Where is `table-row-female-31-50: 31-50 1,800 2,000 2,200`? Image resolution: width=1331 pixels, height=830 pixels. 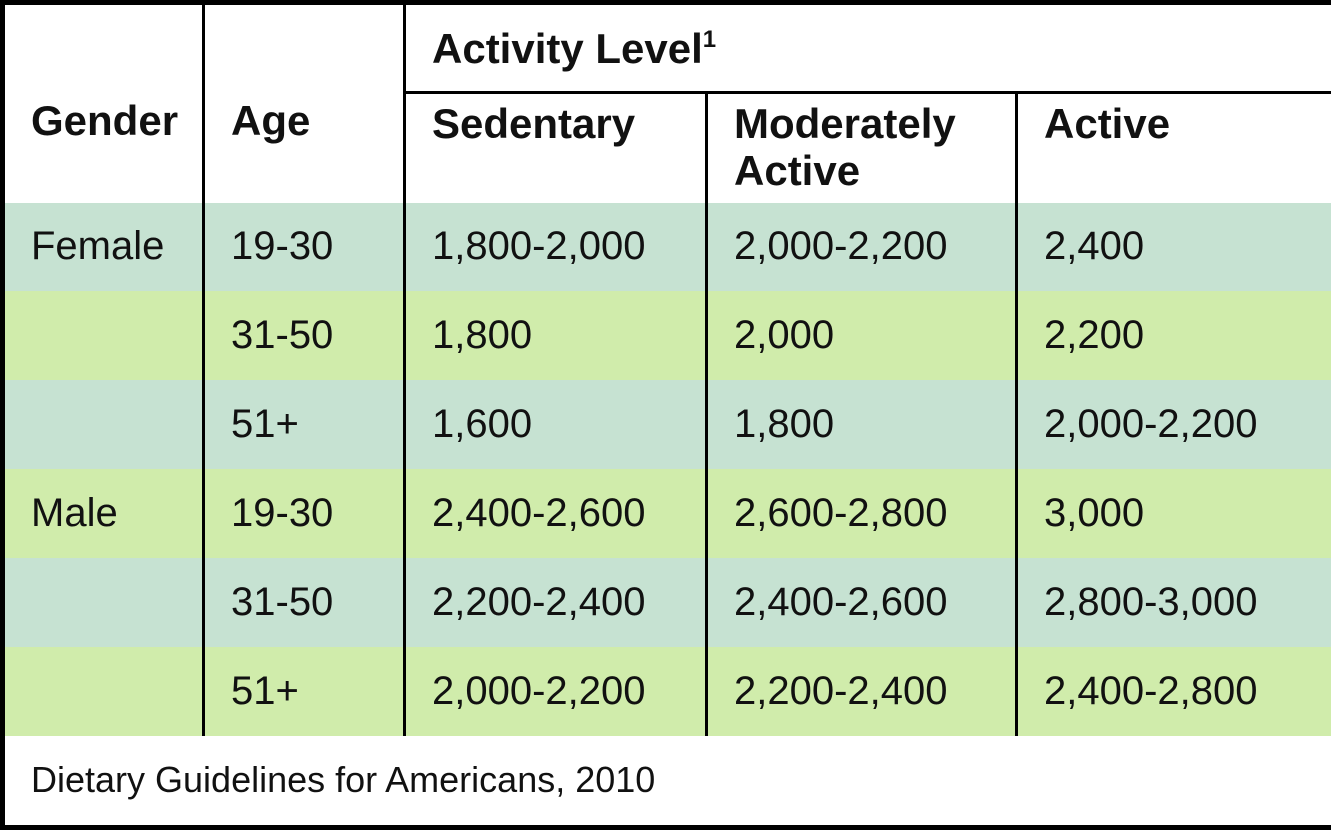
table-row-female-31-50: 31-50 1,800 2,000 2,200 is located at coordinates (666, 336).